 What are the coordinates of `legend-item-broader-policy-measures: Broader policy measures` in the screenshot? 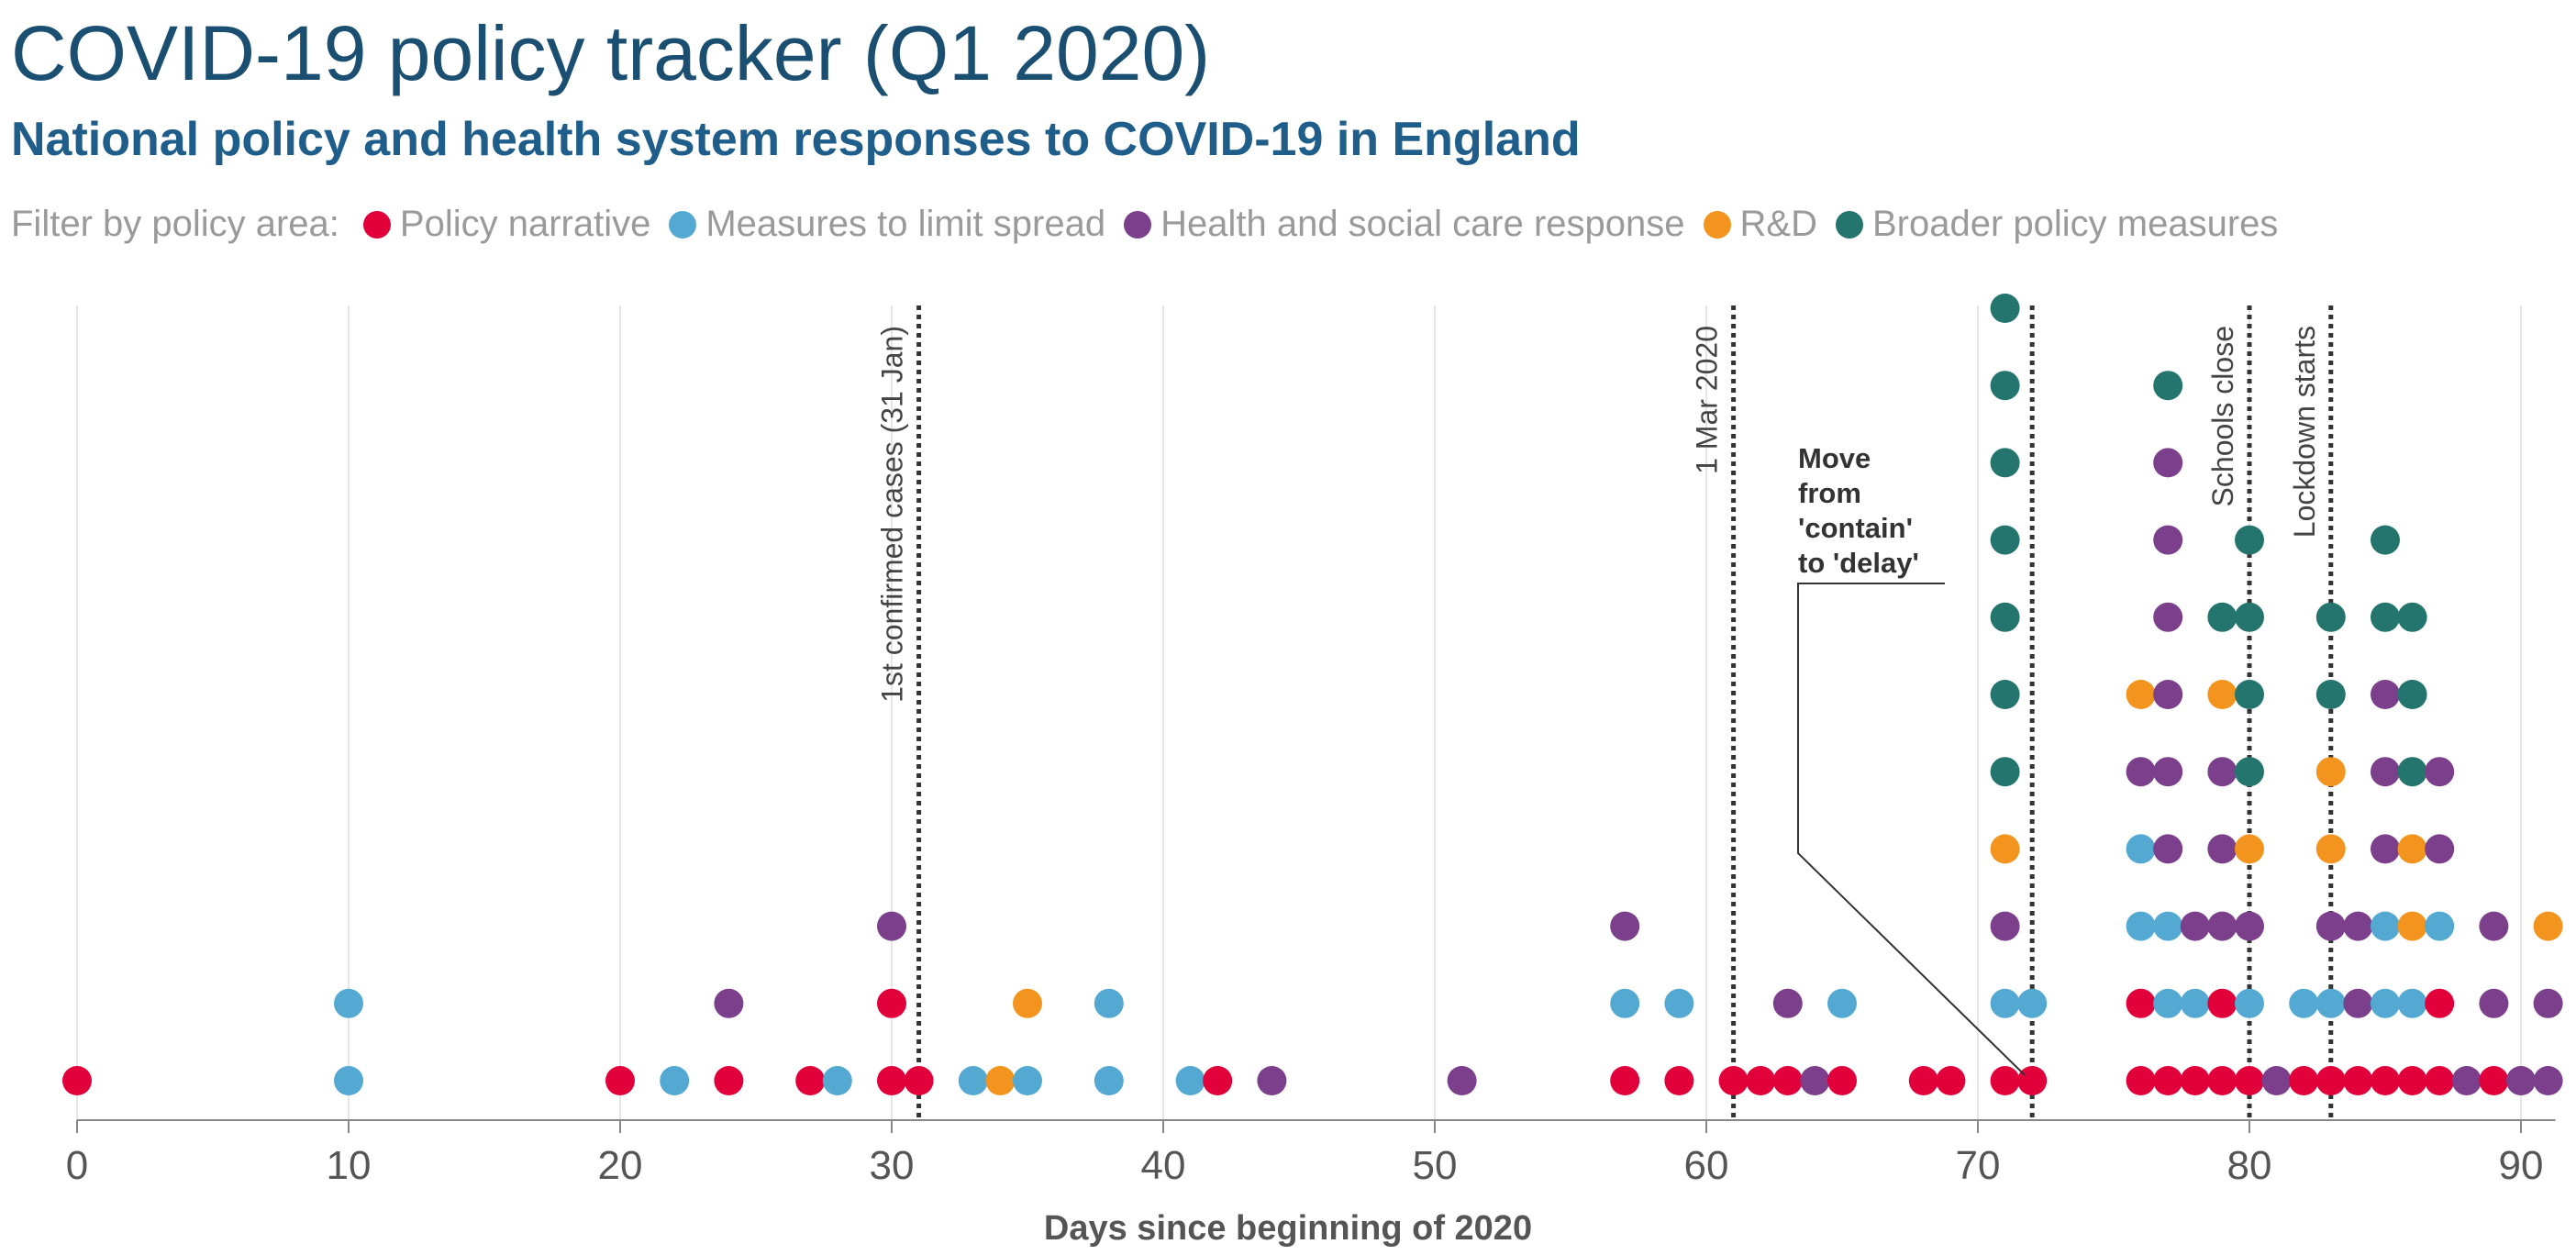 It's located at (2057, 225).